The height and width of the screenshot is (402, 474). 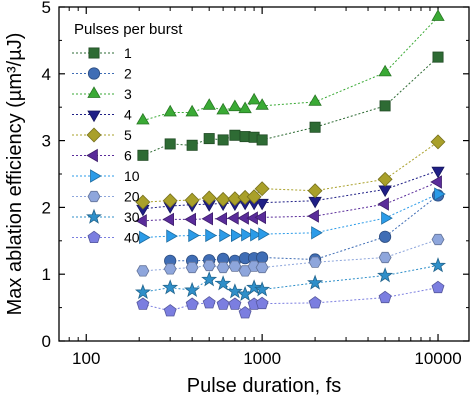 What do you see at coordinates (128, 135) in the screenshot?
I see `legend-label-5: 5` at bounding box center [128, 135].